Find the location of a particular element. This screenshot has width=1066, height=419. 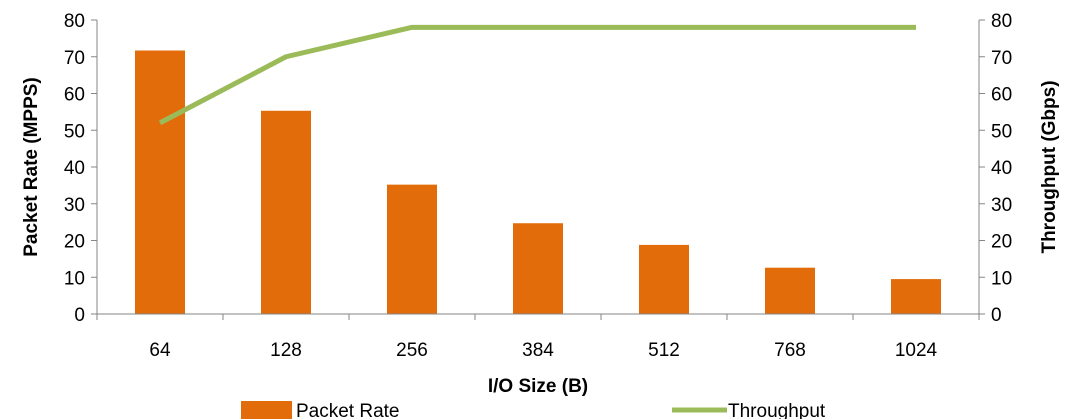

y-right-tick-label-30: 30 is located at coordinates (1001, 205).